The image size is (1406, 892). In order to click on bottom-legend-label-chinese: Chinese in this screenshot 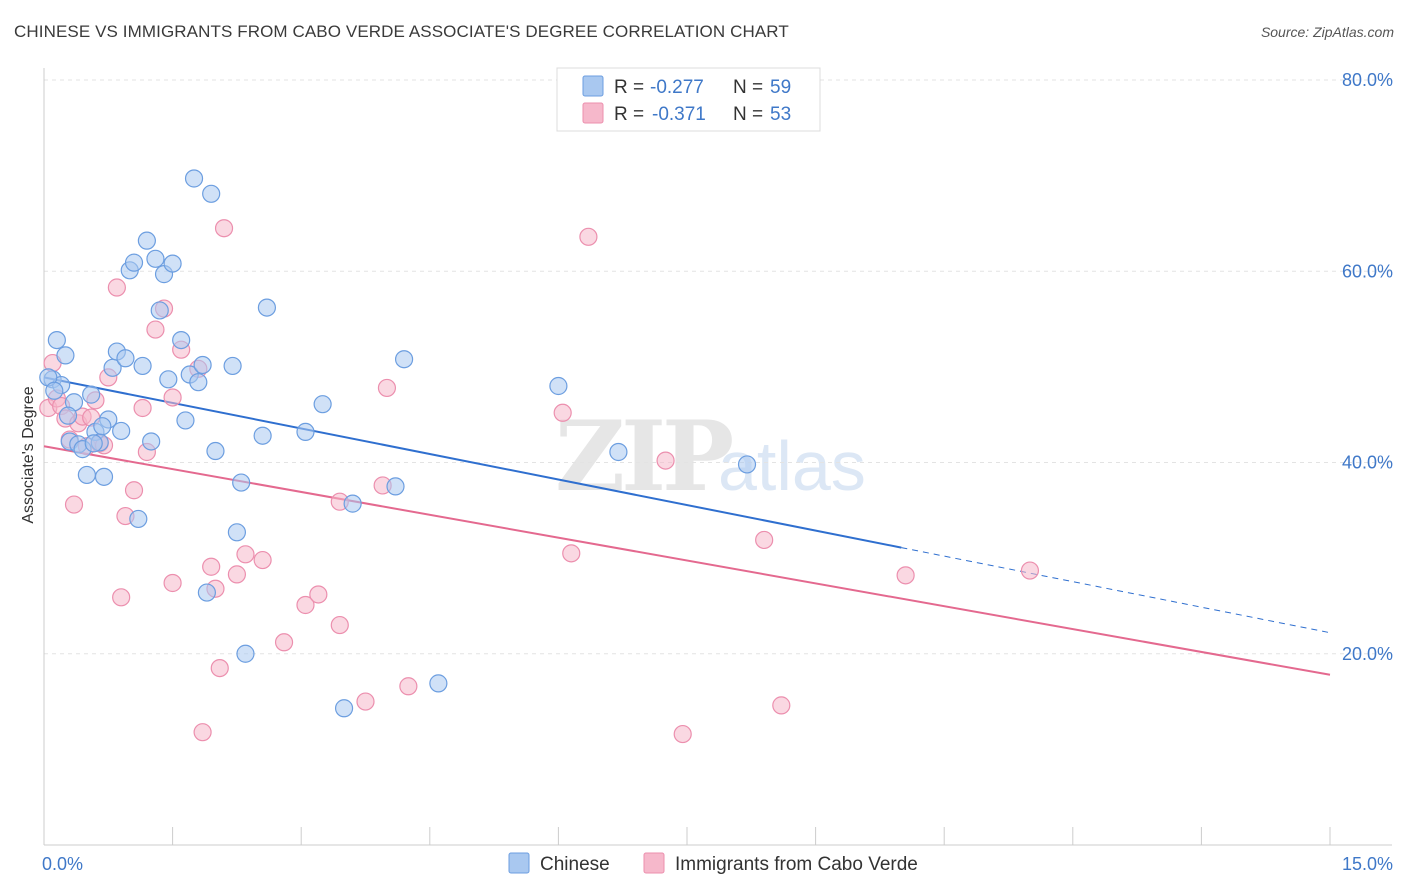, I will do `click(575, 864)`.